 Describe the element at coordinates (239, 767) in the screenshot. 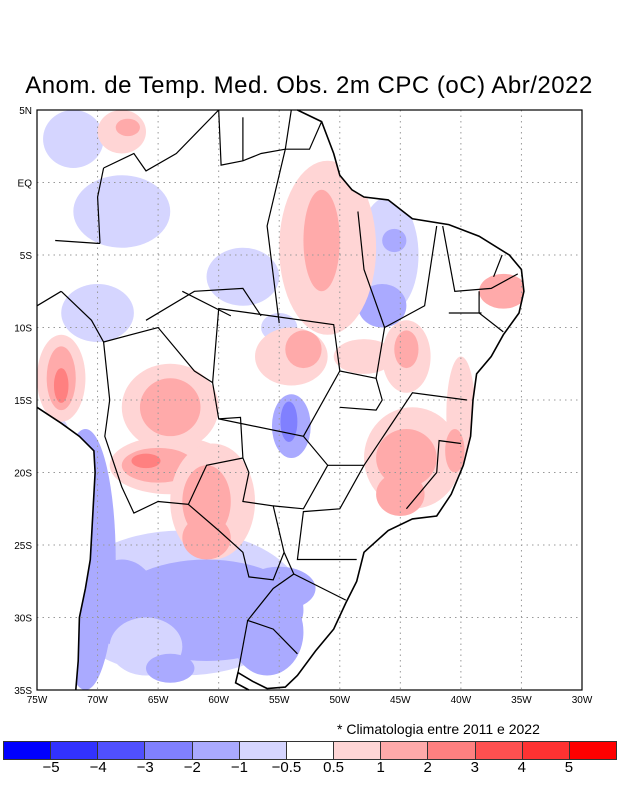

I see `colorbar-label: −1` at that location.